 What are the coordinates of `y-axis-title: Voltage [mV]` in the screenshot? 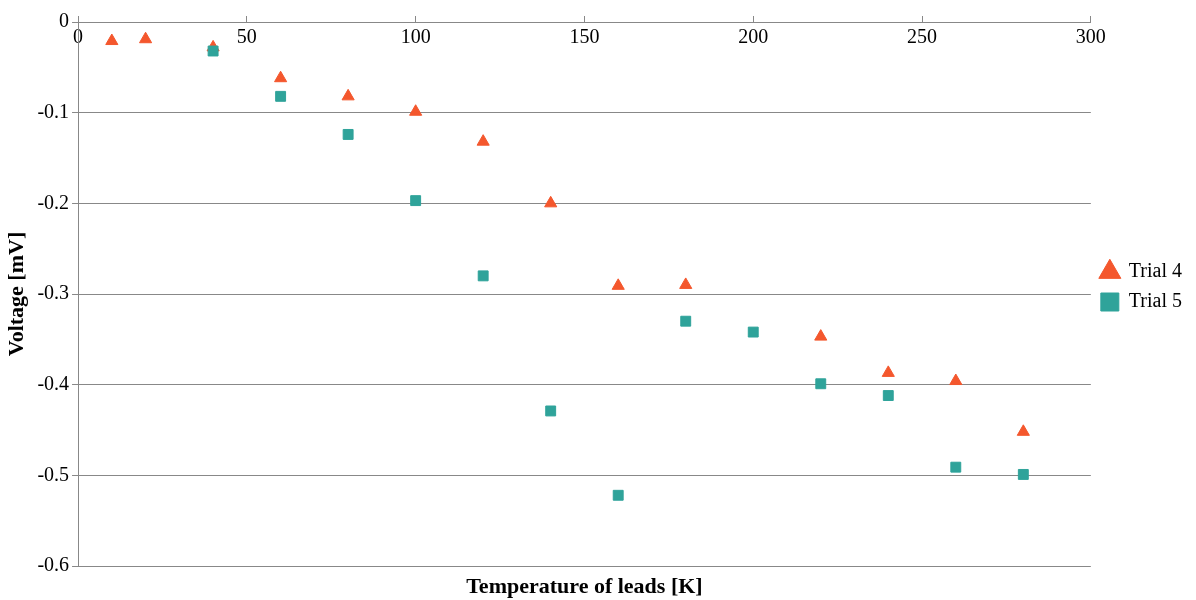 It's located at (15, 294).